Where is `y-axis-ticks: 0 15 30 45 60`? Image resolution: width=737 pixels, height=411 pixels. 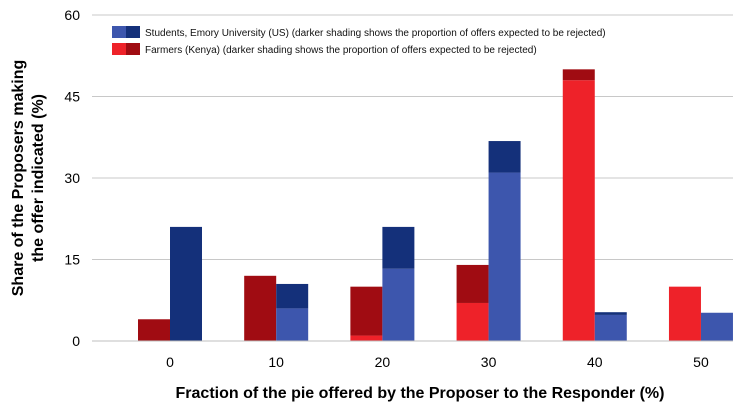 y-axis-ticks: 0 15 30 45 60 is located at coordinates (72, 178).